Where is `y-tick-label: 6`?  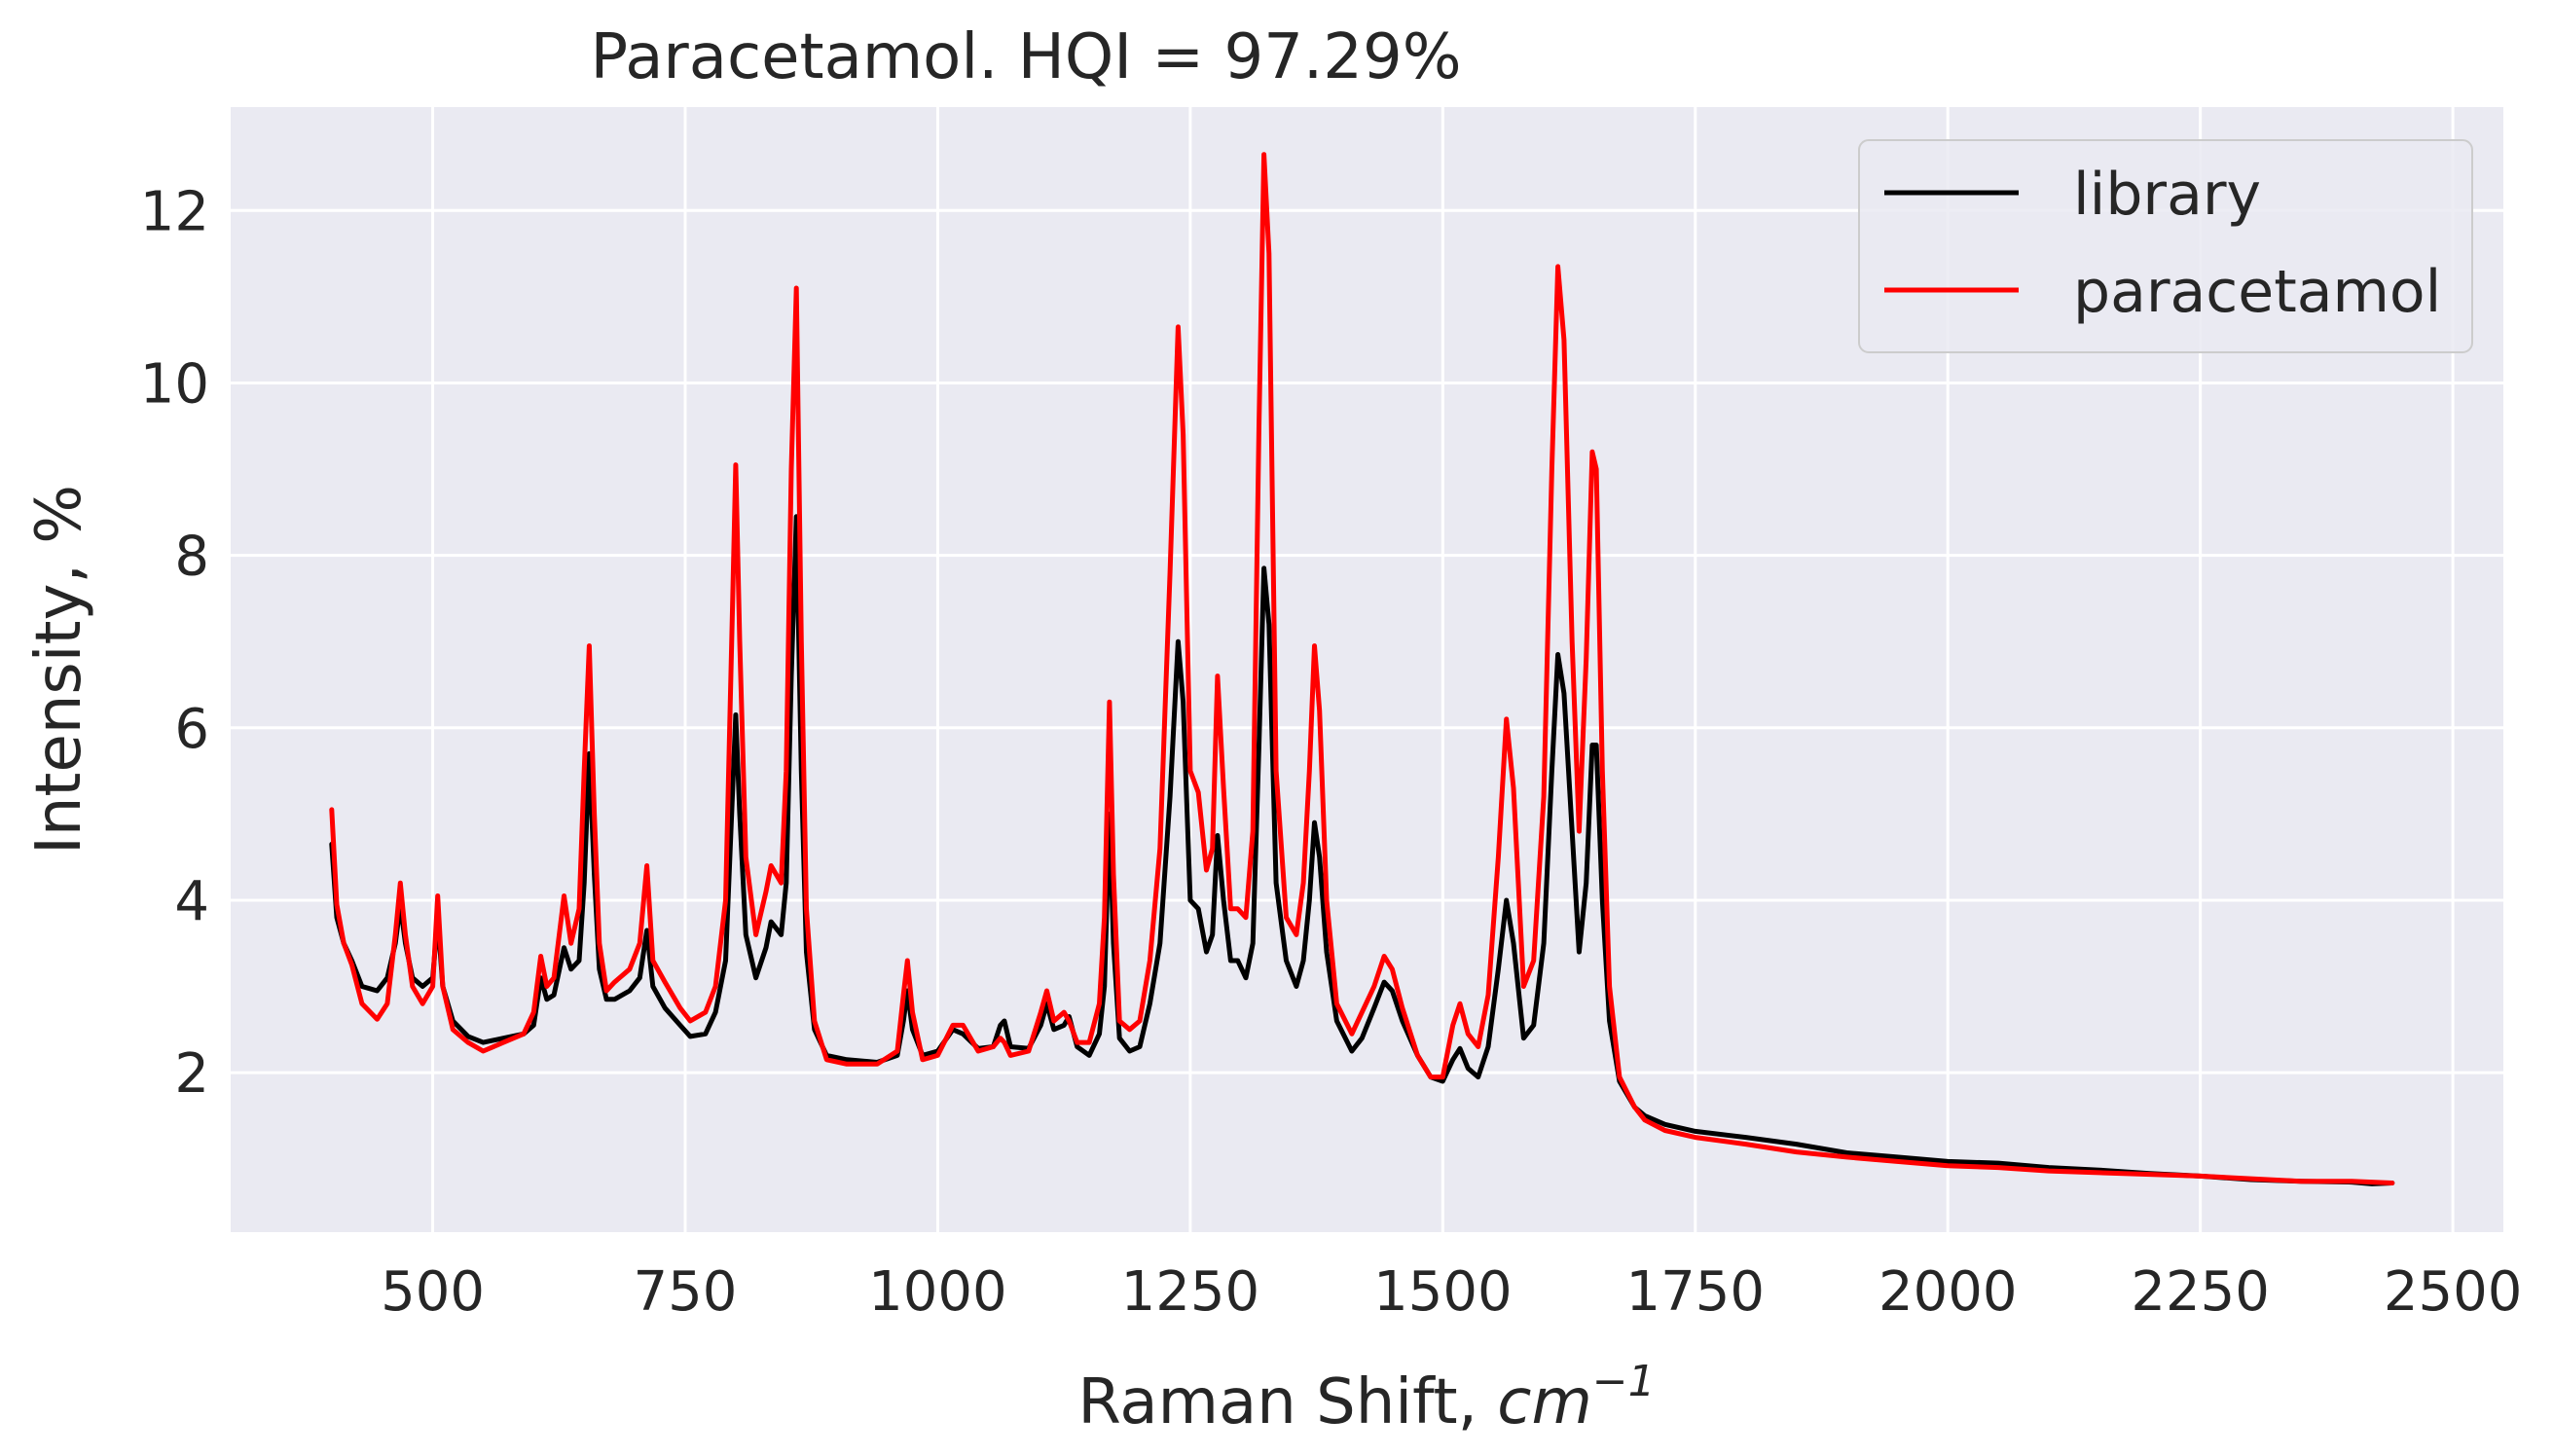
y-tick-label: 6 is located at coordinates (191, 729).